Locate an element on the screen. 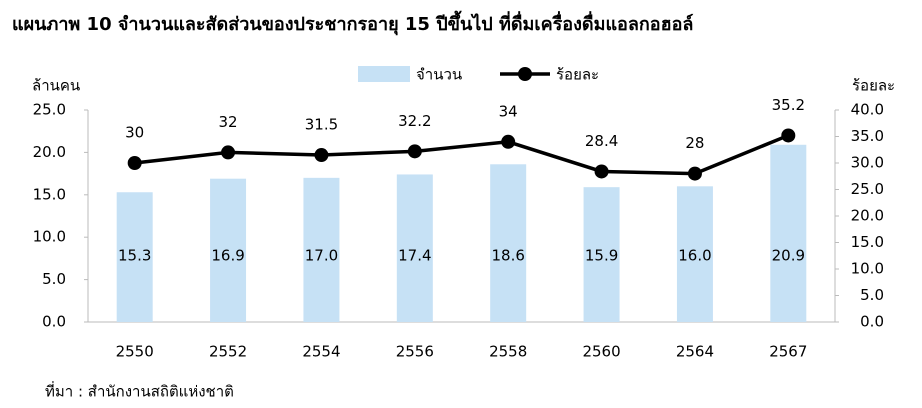  y2-tick-label: 25.0 is located at coordinates (867, 189).